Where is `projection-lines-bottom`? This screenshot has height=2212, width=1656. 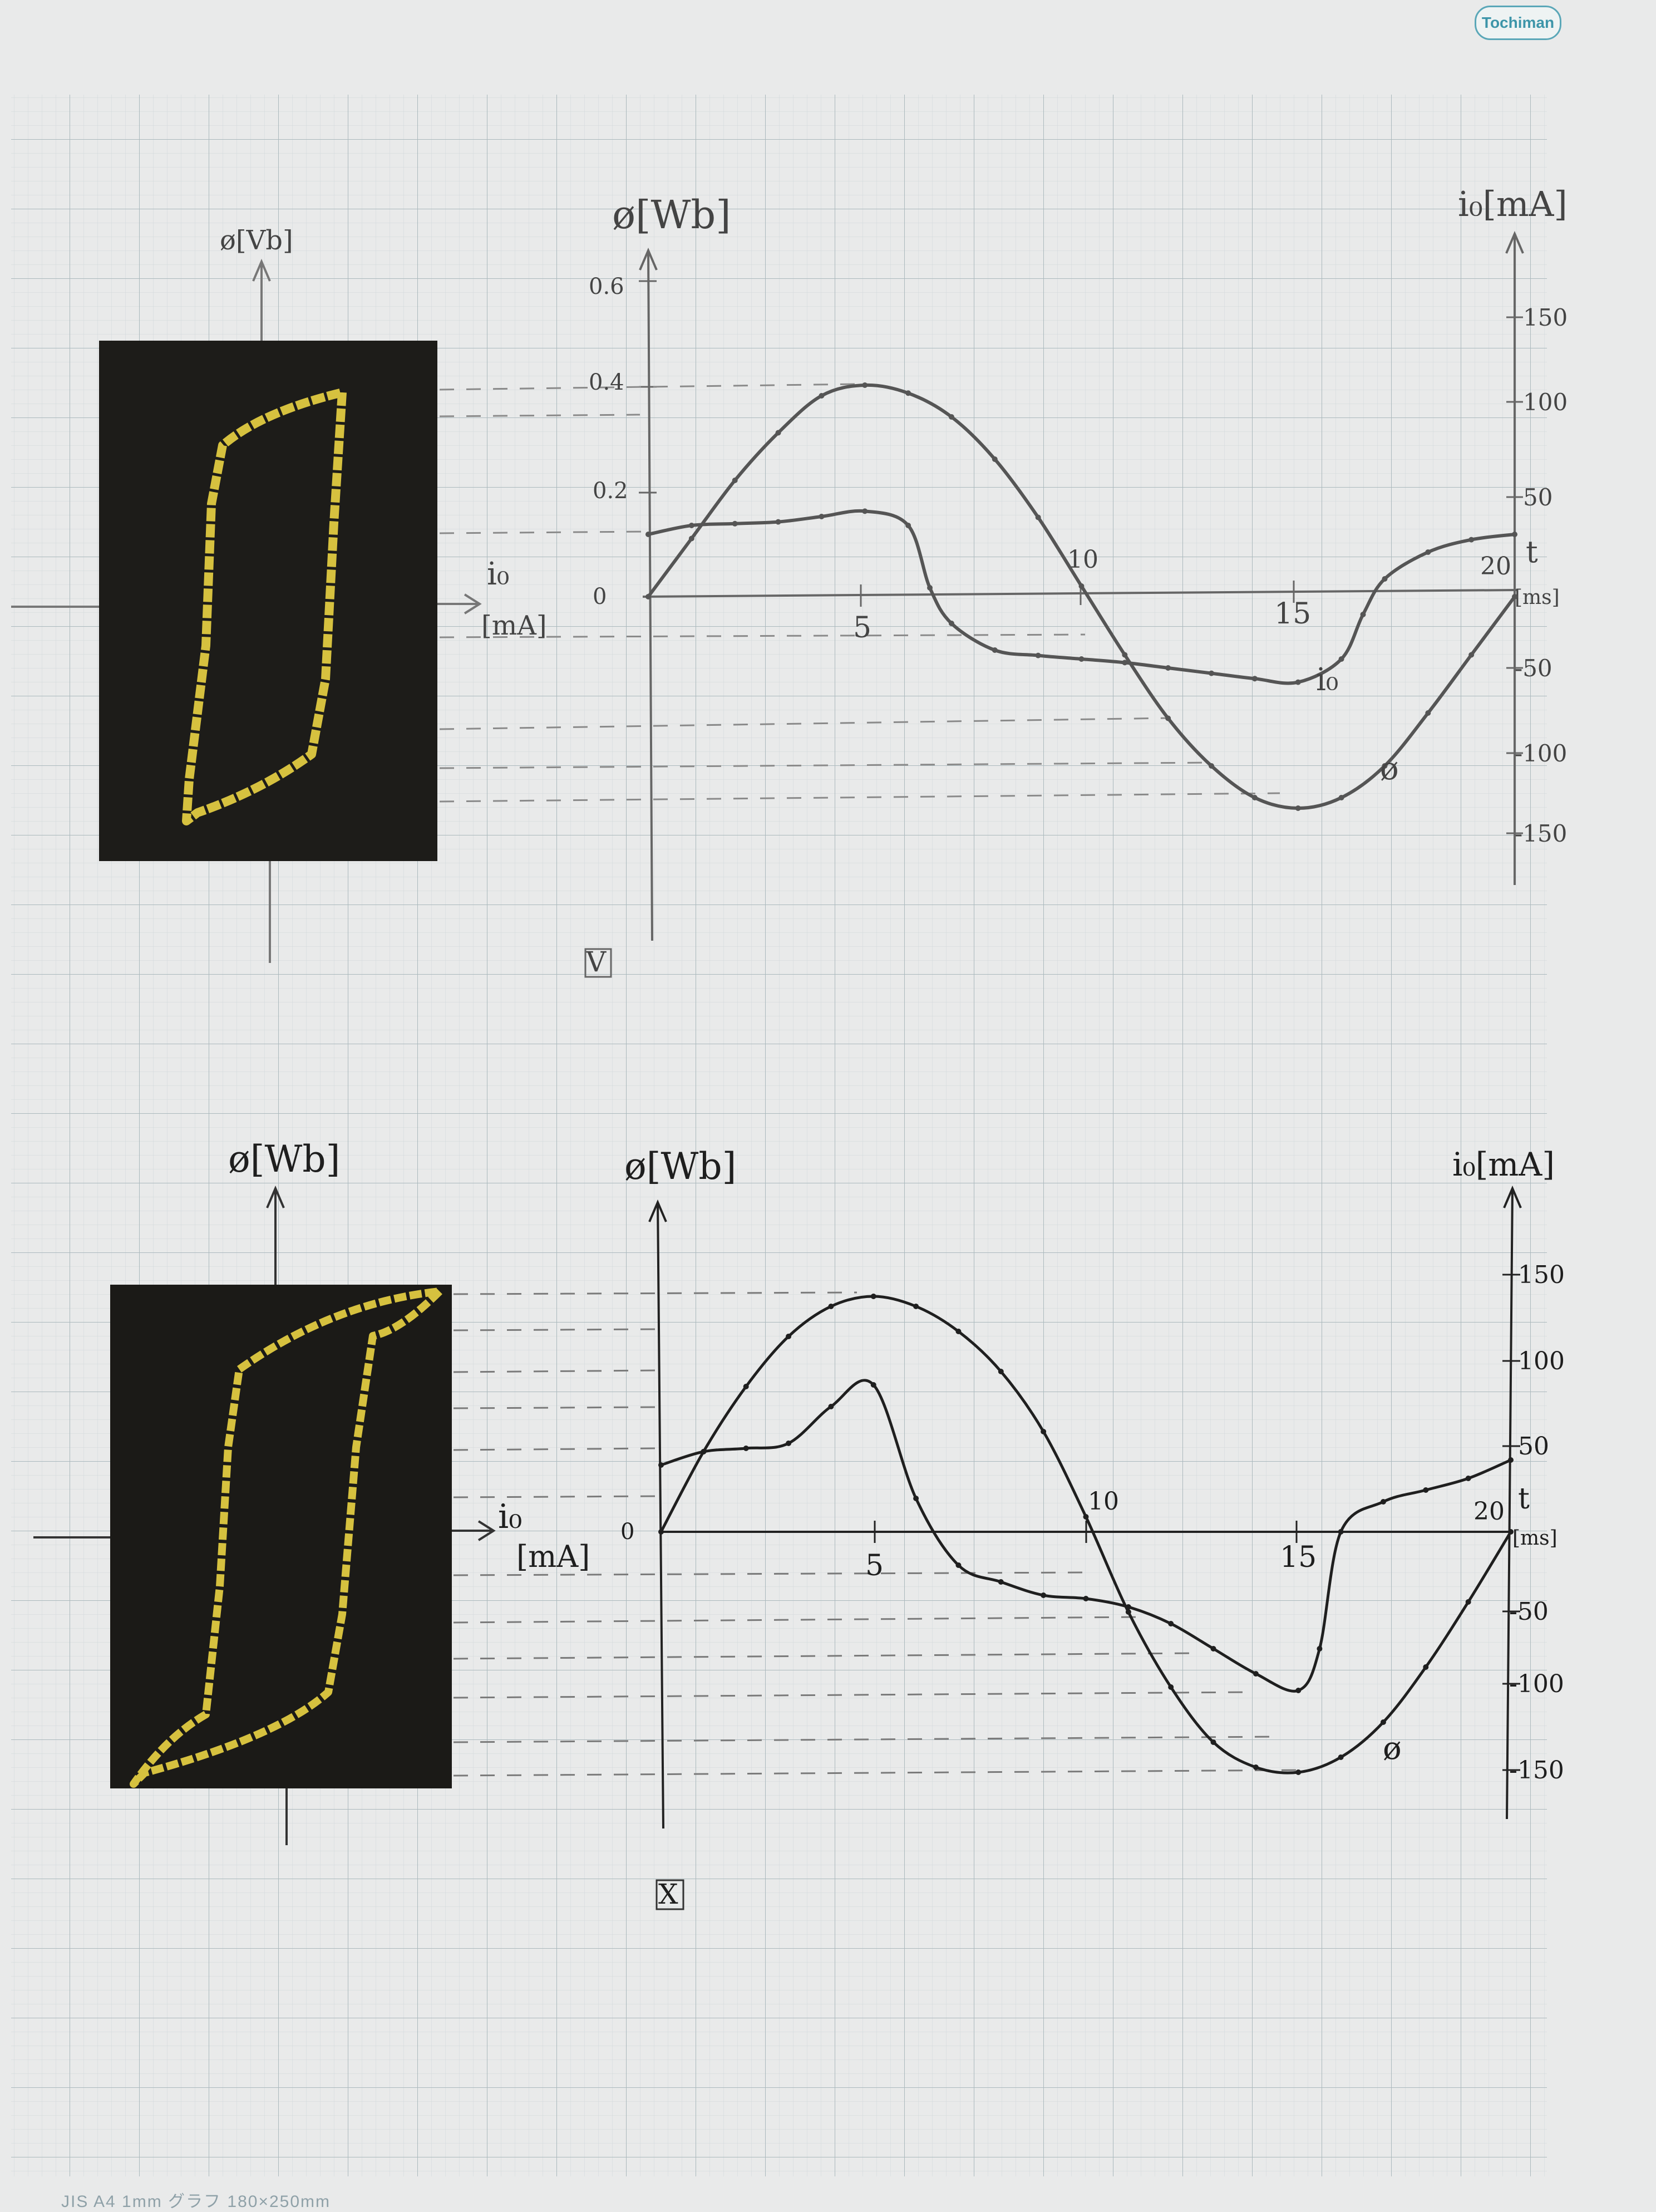
projection-lines-bottom is located at coordinates (878, 1534).